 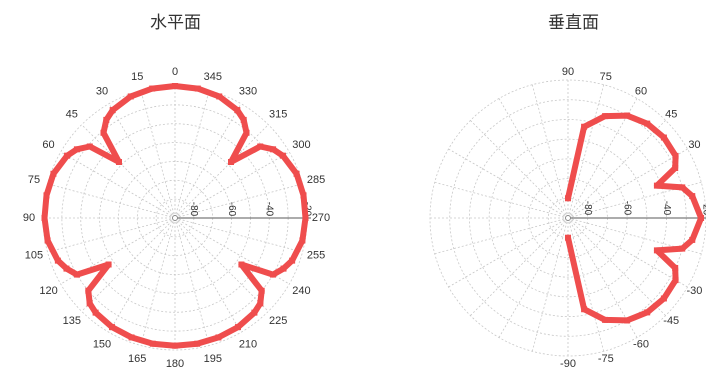 I want to click on angle-tick-label: 285, so click(x=316, y=180).